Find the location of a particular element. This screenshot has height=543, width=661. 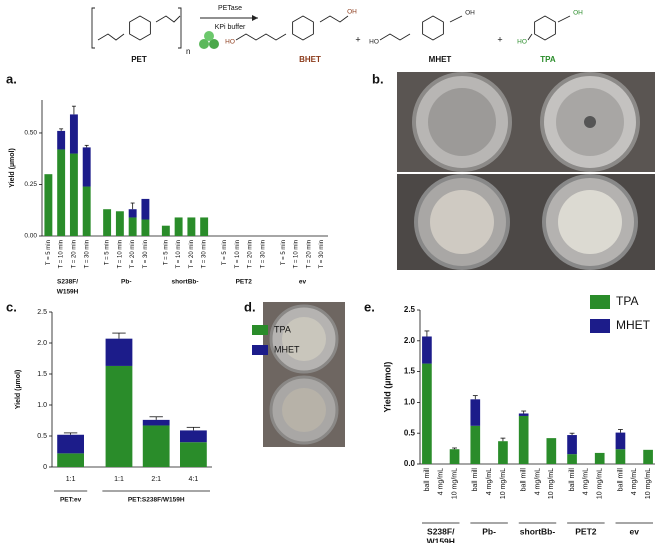

group-label: PET:ev is located at coordinates (71, 500).